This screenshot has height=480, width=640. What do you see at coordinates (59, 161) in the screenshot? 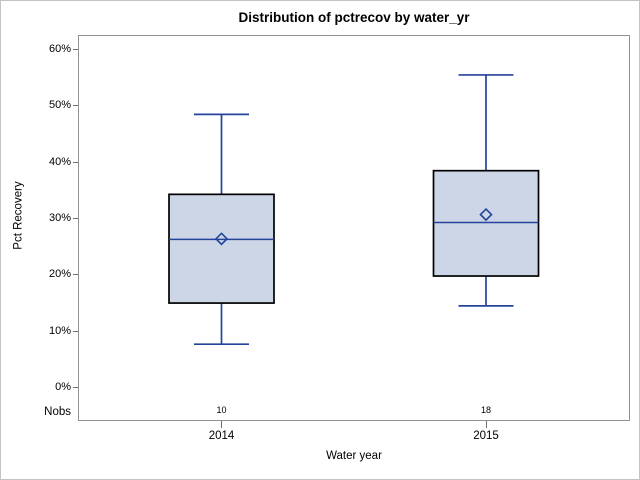
I see `y-tick-label: 40%` at bounding box center [59, 161].